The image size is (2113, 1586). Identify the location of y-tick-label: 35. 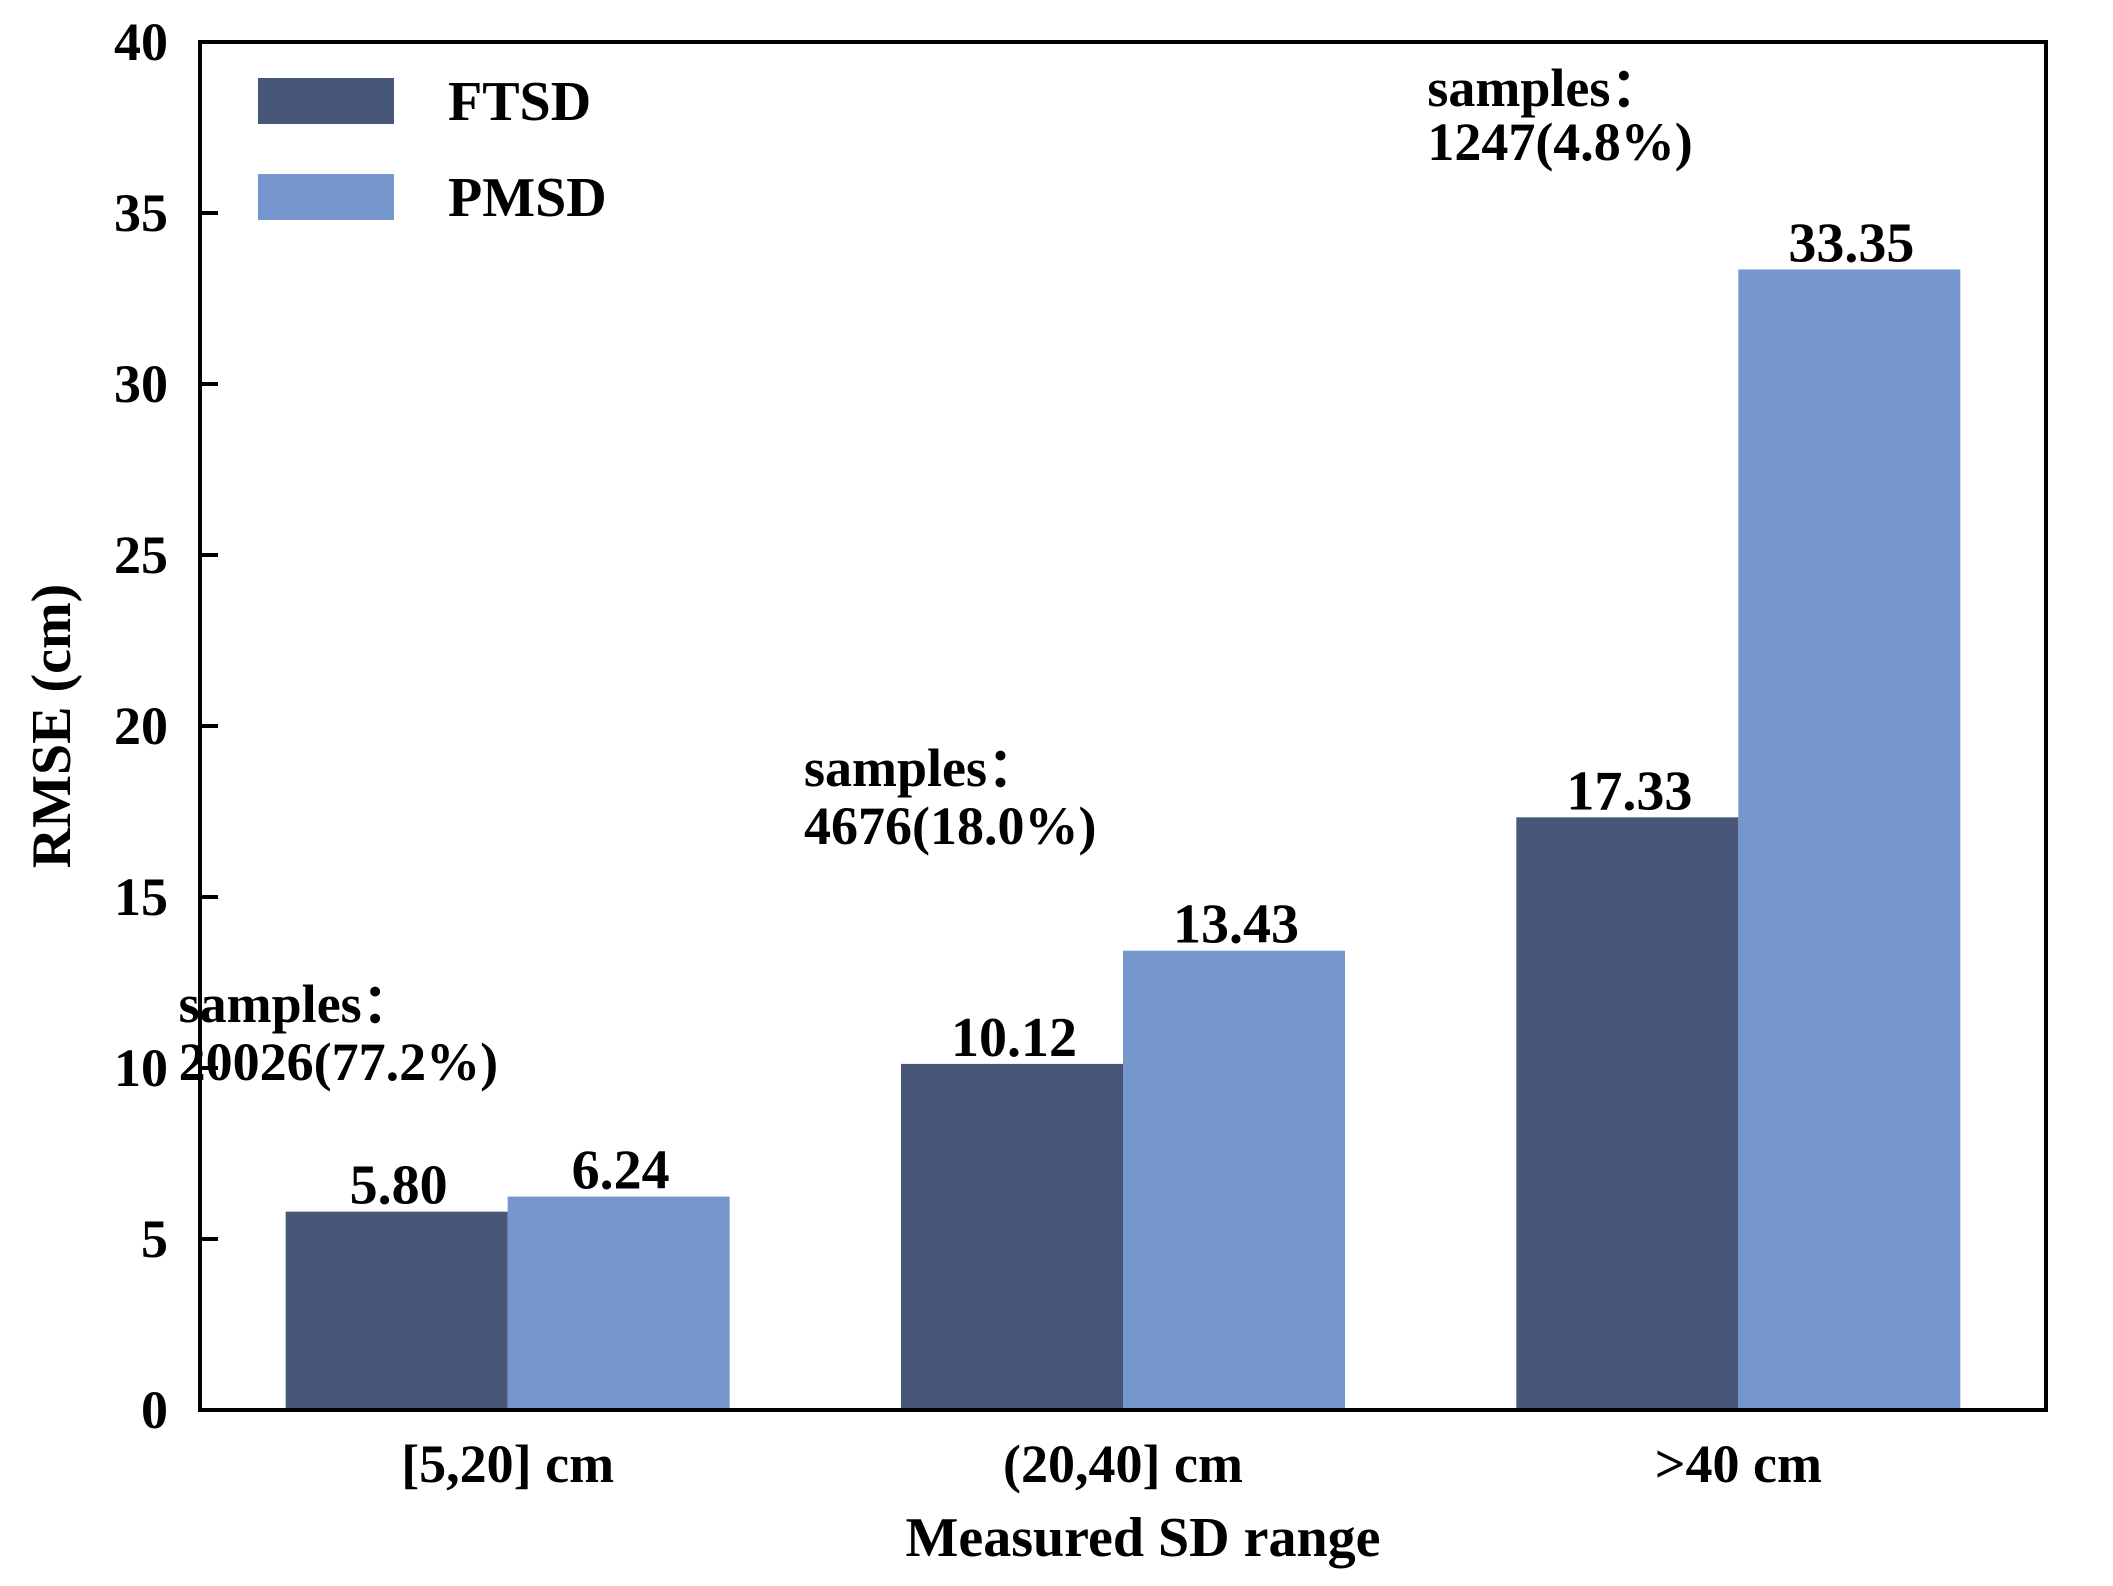
(141, 213).